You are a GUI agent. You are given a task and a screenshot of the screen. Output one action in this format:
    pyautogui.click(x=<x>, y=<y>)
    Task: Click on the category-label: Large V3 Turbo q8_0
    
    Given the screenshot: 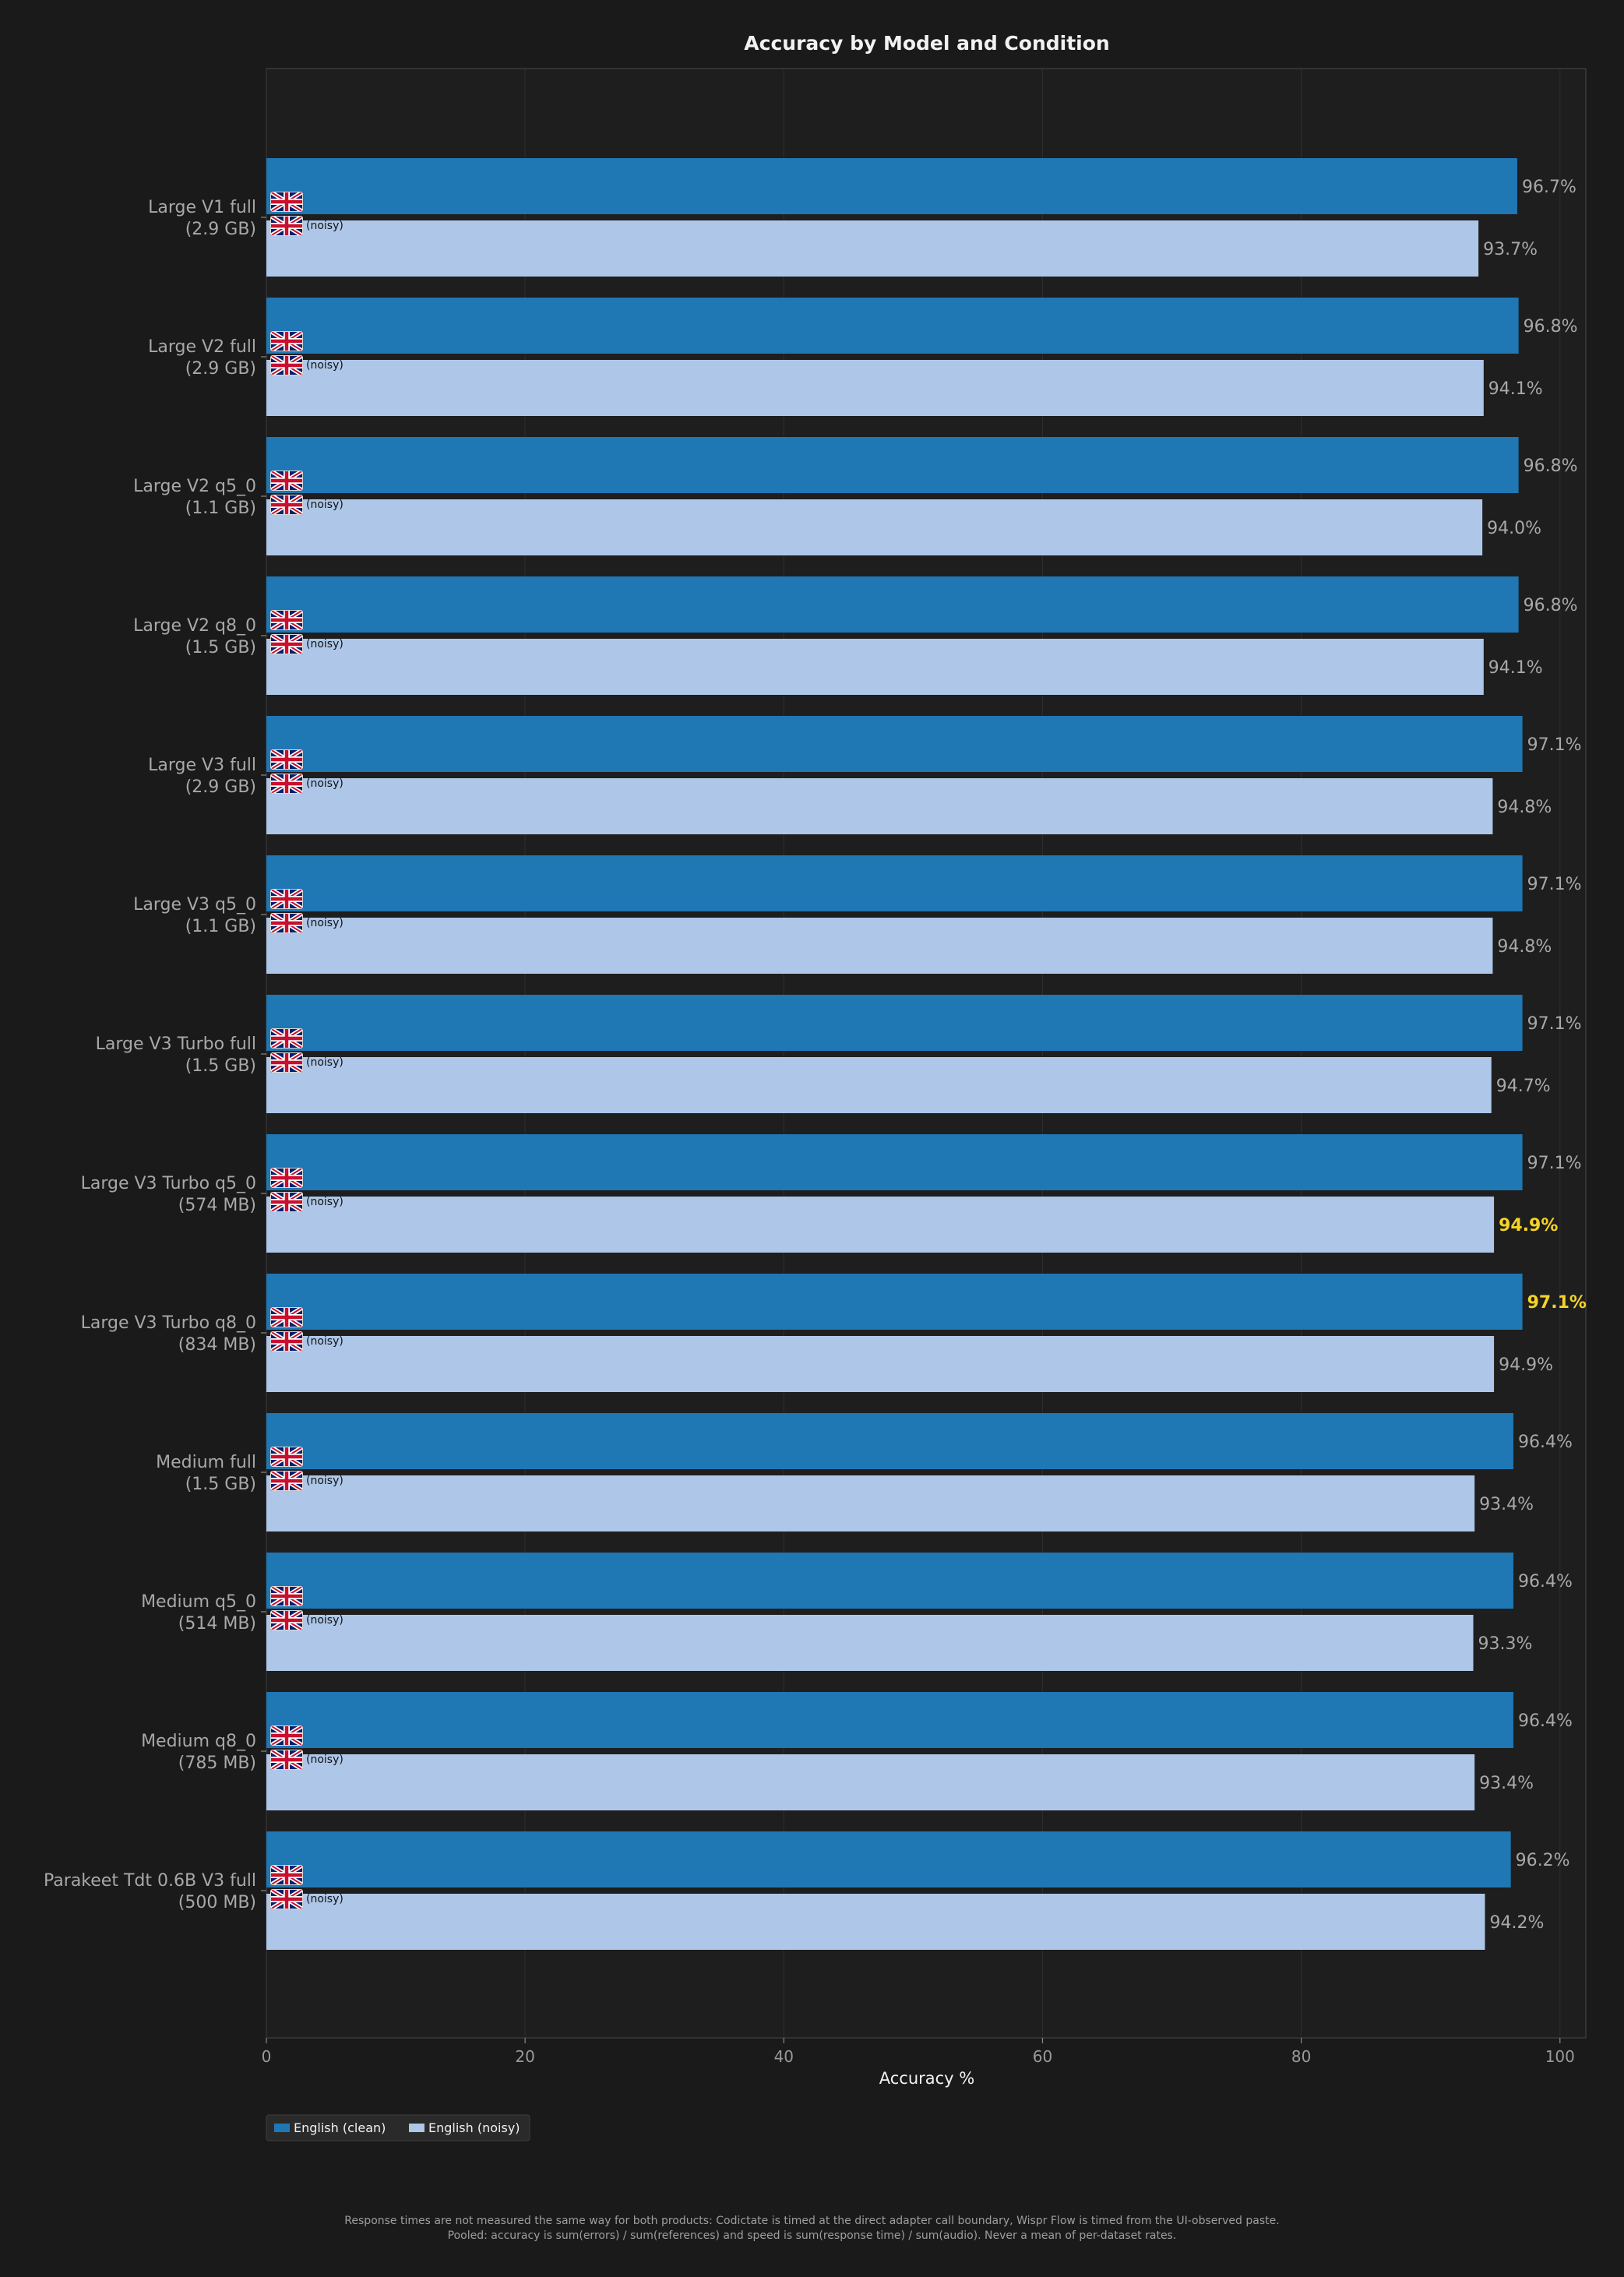 What is the action you would take?
    pyautogui.click(x=168, y=1323)
    